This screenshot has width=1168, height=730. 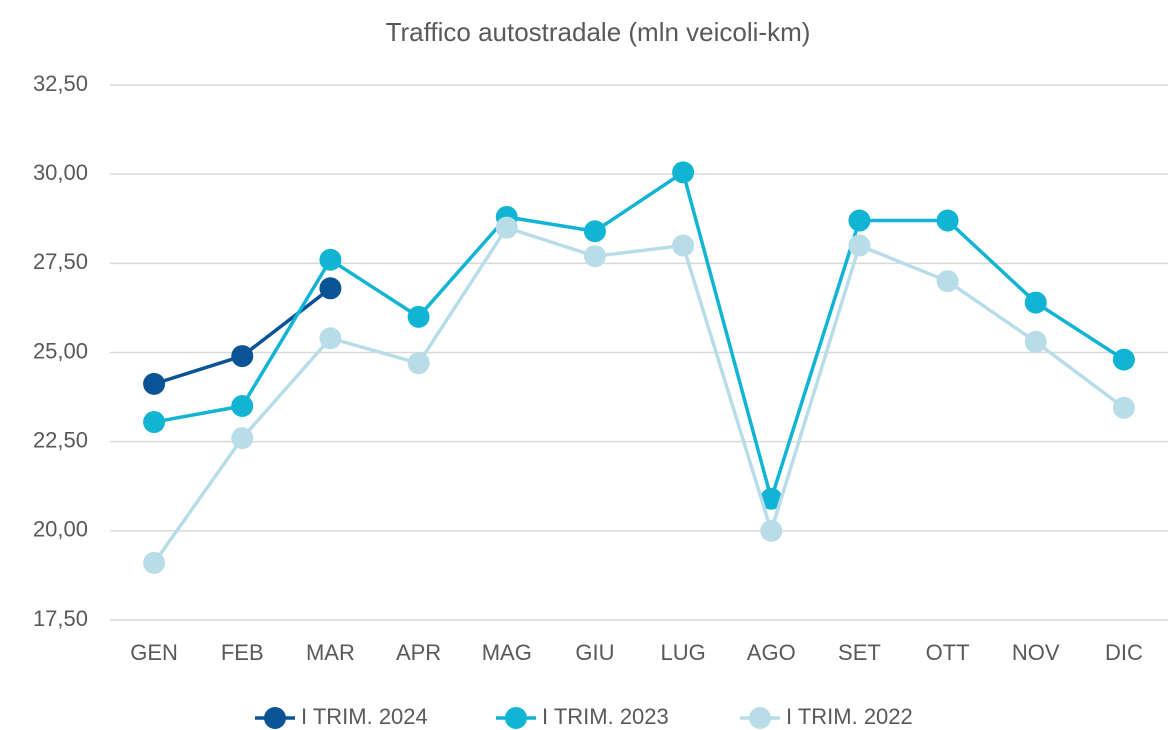 I want to click on x-tick-label: GIU, so click(x=594, y=652).